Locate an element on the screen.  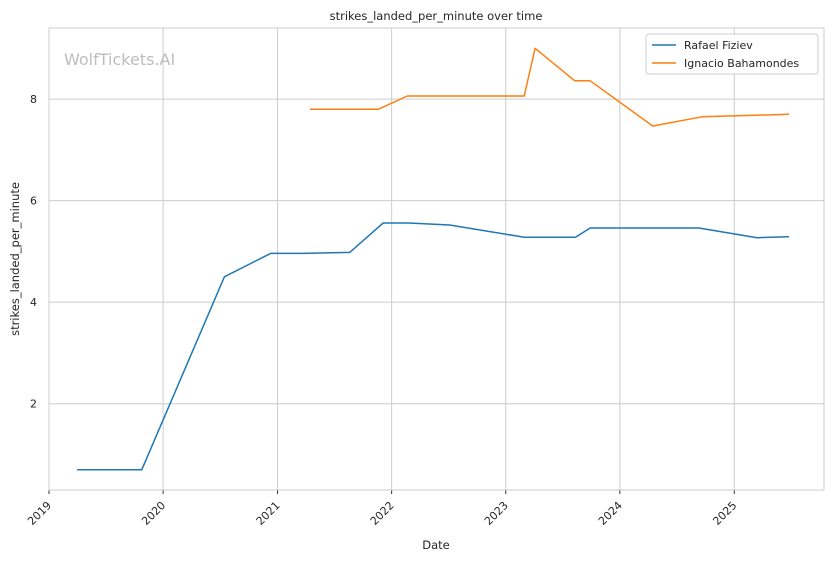
legend-label: Ignacio Bahamondes is located at coordinates (741, 63).